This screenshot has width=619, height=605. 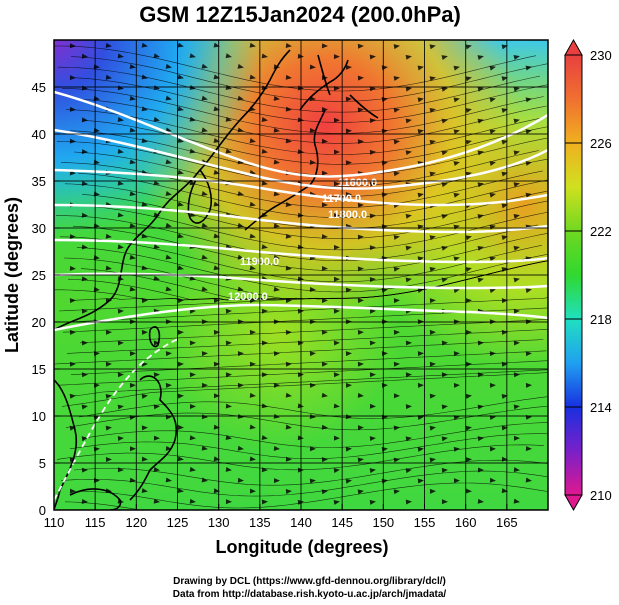 What do you see at coordinates (601, 231) in the screenshot?
I see `colorbar-tick-label: 222` at bounding box center [601, 231].